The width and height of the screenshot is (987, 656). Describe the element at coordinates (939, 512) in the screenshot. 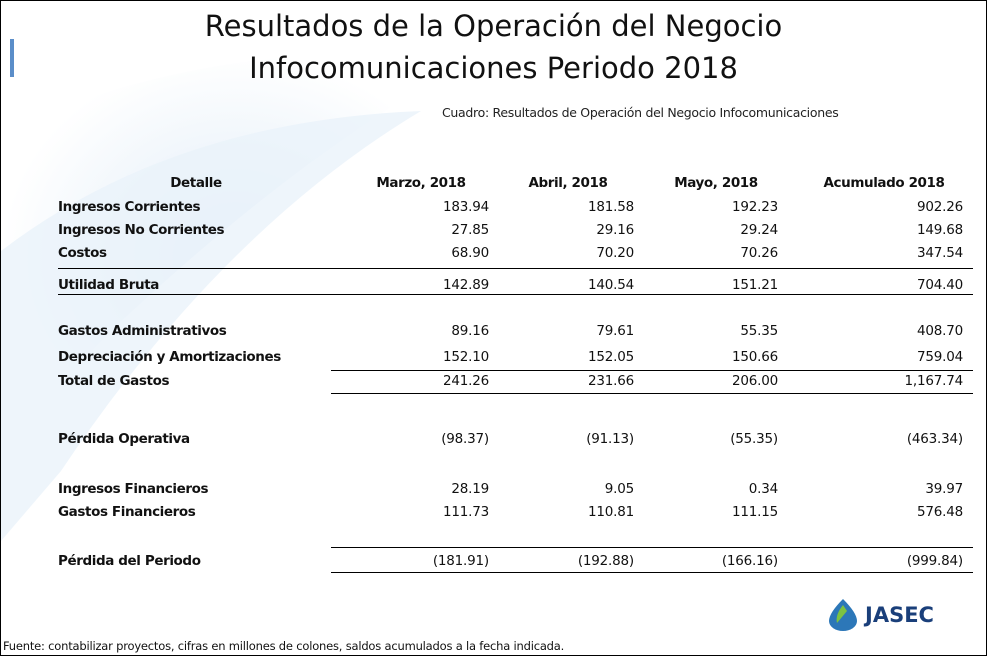

I see `cell-value: 576.48` at that location.